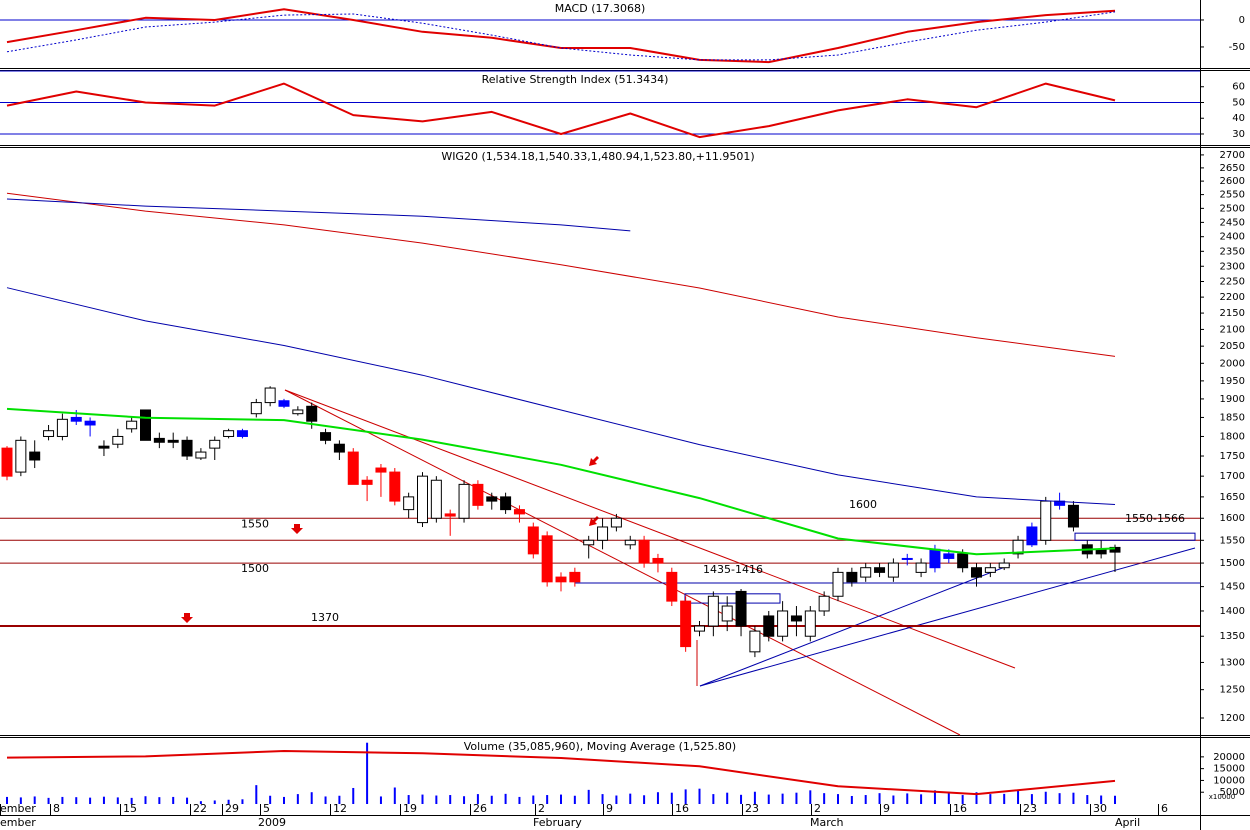  What do you see at coordinates (1232, 476) in the screenshot?
I see `y-tick-label: 1700` at bounding box center [1232, 476].